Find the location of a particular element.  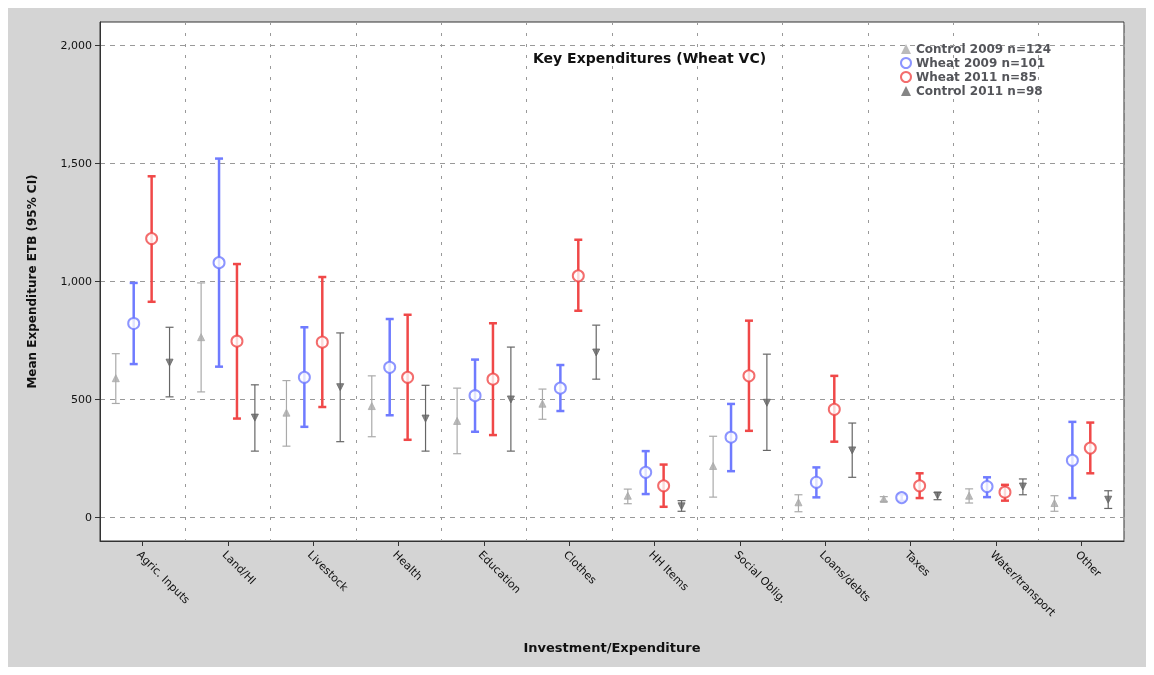

legend-label: Wheat 2011 n=85 is located at coordinates (976, 77).